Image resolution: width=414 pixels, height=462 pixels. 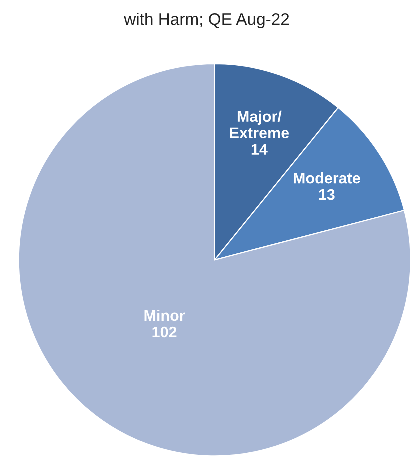 I want to click on data-label: 102, so click(x=164, y=332).